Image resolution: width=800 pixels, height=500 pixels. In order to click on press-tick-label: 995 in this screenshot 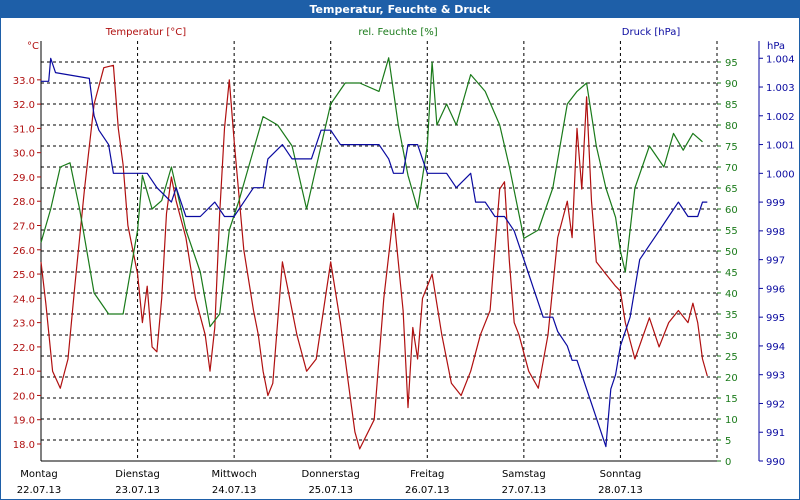, I will do `click(775, 318)`.